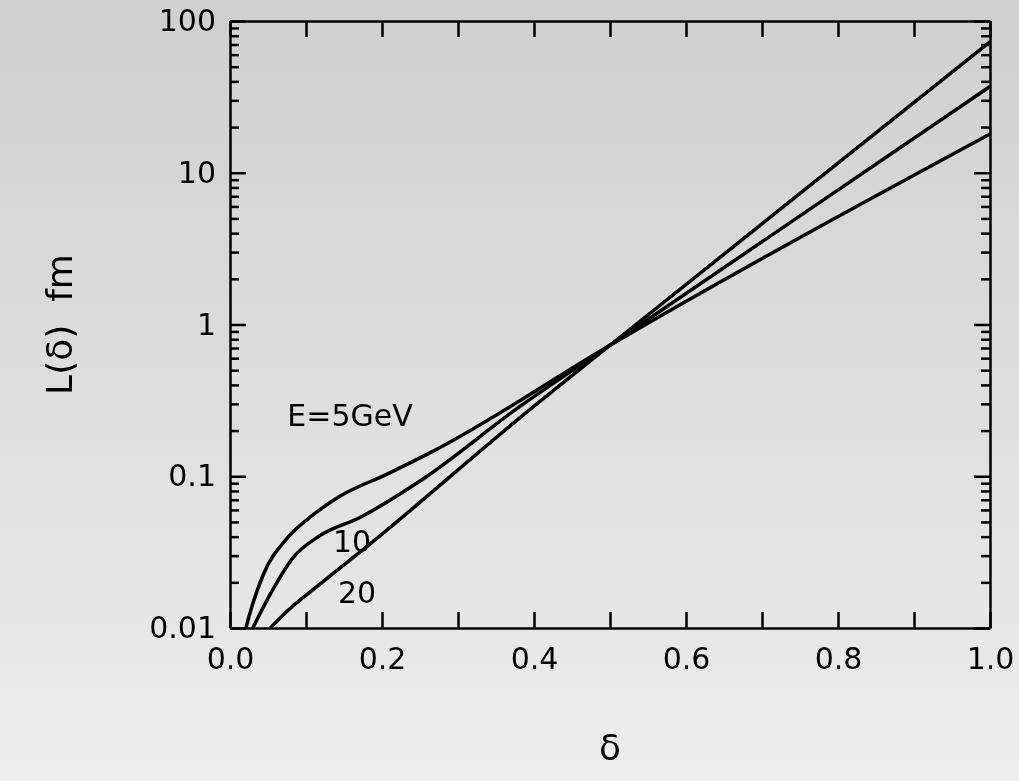 The image size is (1019, 781). What do you see at coordinates (357, 592) in the screenshot?
I see `series-label: 20` at bounding box center [357, 592].